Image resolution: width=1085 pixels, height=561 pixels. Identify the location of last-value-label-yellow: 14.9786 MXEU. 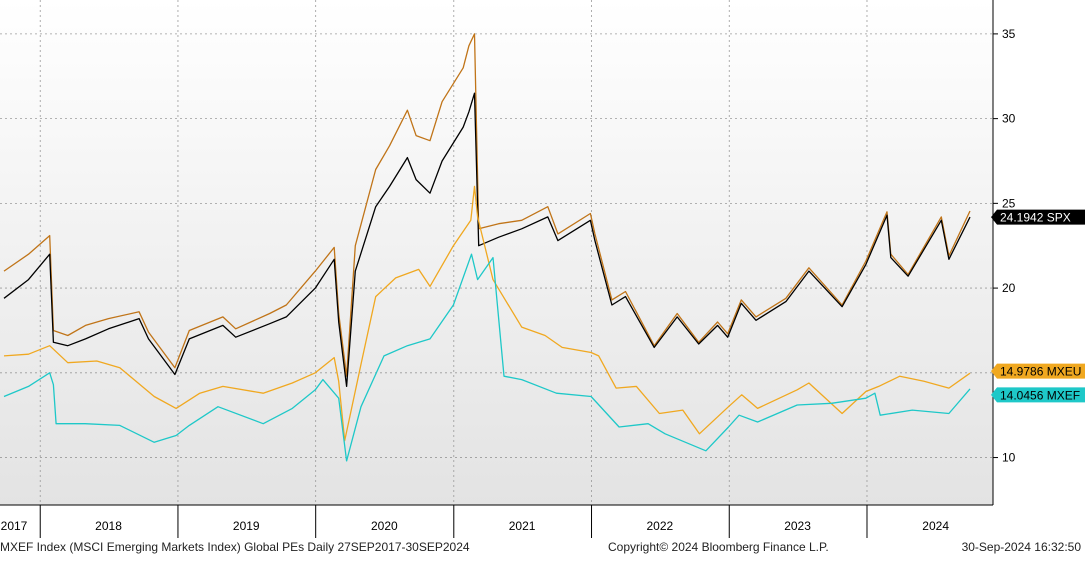
(1040, 372).